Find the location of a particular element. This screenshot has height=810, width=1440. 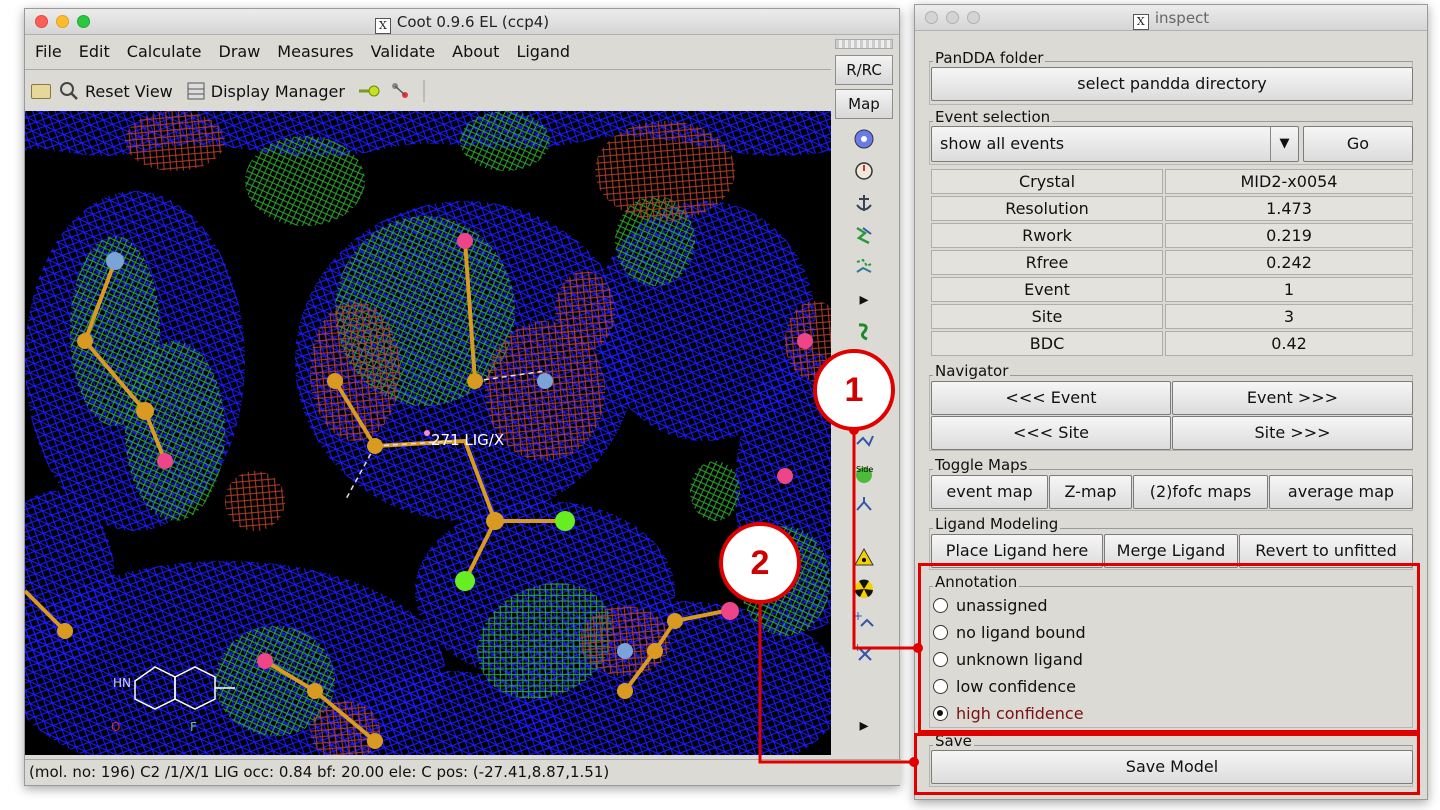

crosslink-icon: + is located at coordinates (864, 653).